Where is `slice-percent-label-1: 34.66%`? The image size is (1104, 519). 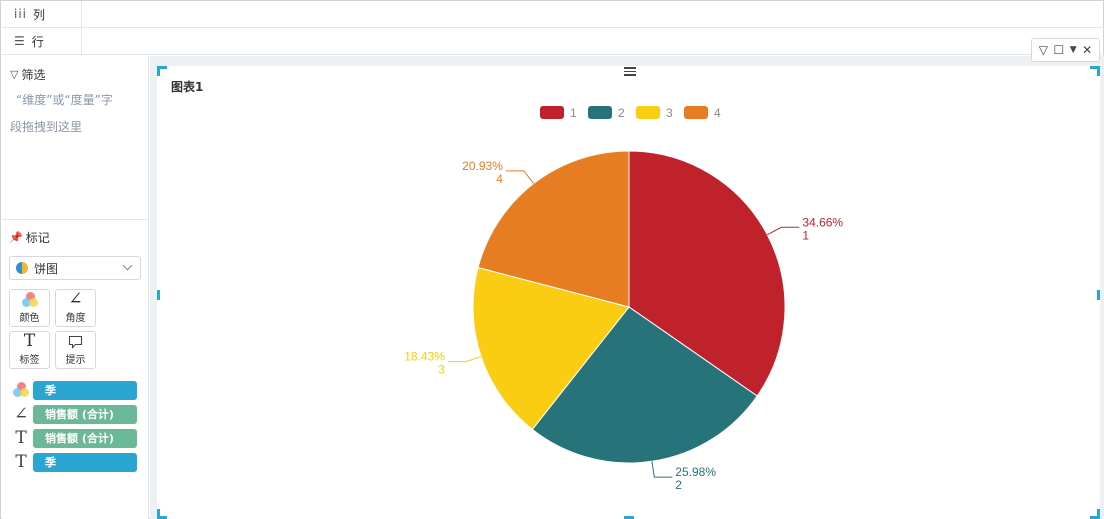 slice-percent-label-1: 34.66% is located at coordinates (822, 222).